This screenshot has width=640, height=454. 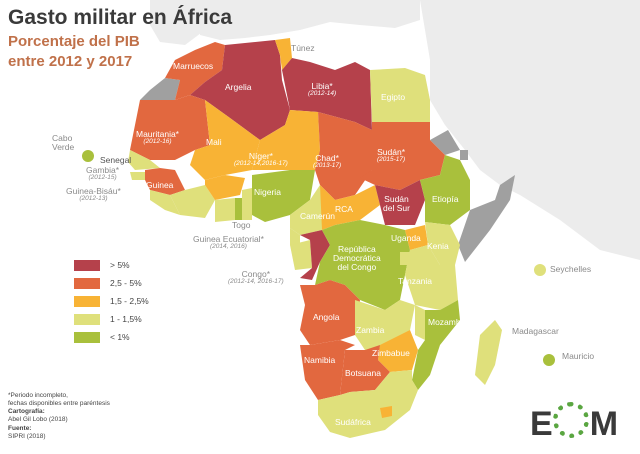 What do you see at coordinates (549, 360) in the screenshot?
I see `mauricio-dot` at bounding box center [549, 360].